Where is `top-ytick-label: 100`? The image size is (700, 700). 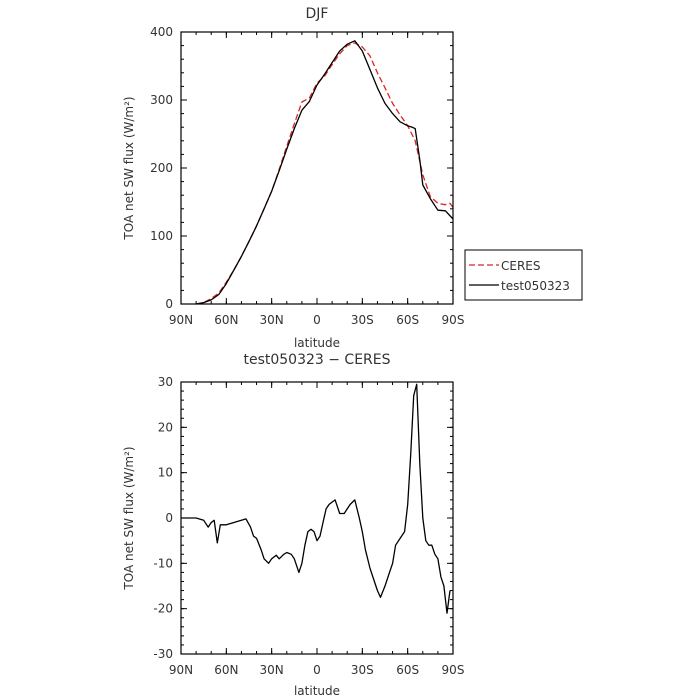
top-ytick-label: 100 is located at coordinates (161, 236).